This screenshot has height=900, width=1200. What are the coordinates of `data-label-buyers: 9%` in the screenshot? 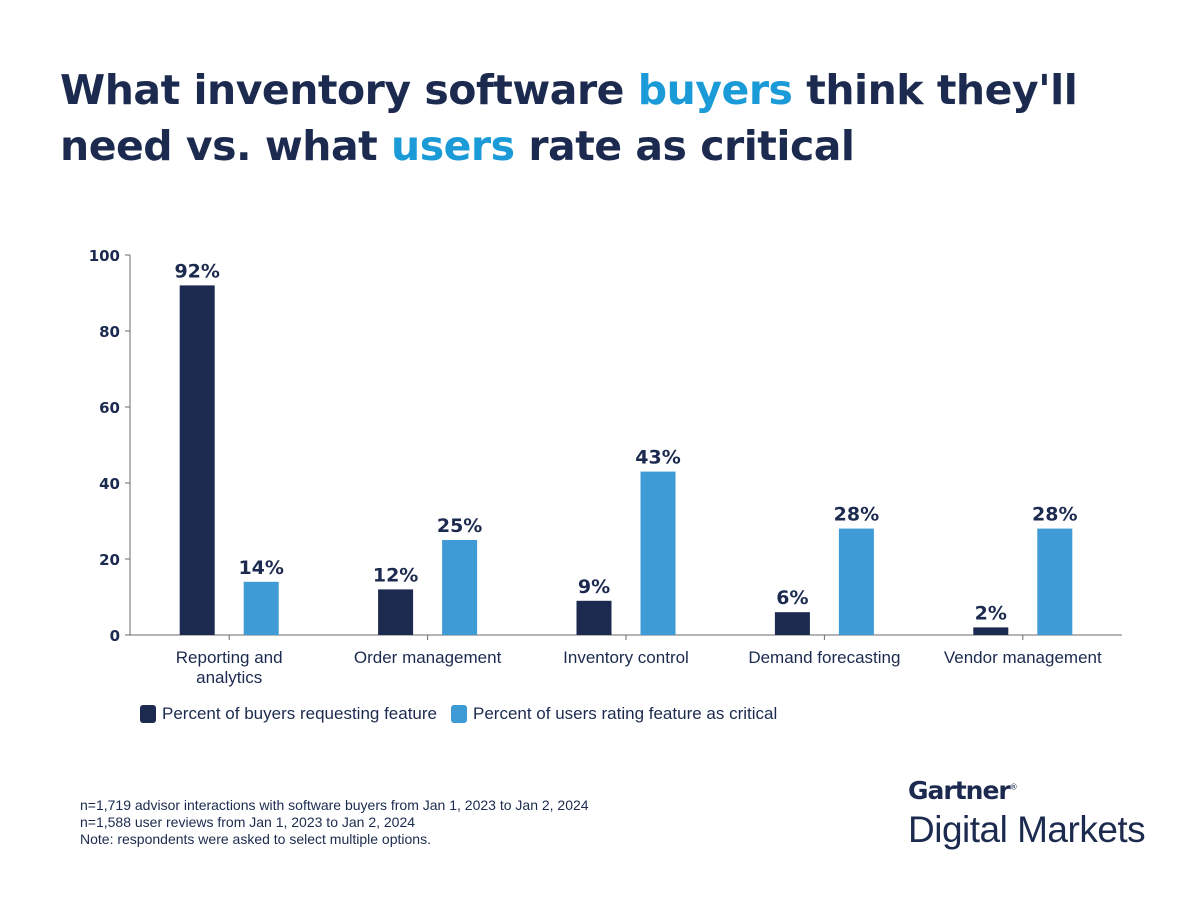 It's located at (594, 587).